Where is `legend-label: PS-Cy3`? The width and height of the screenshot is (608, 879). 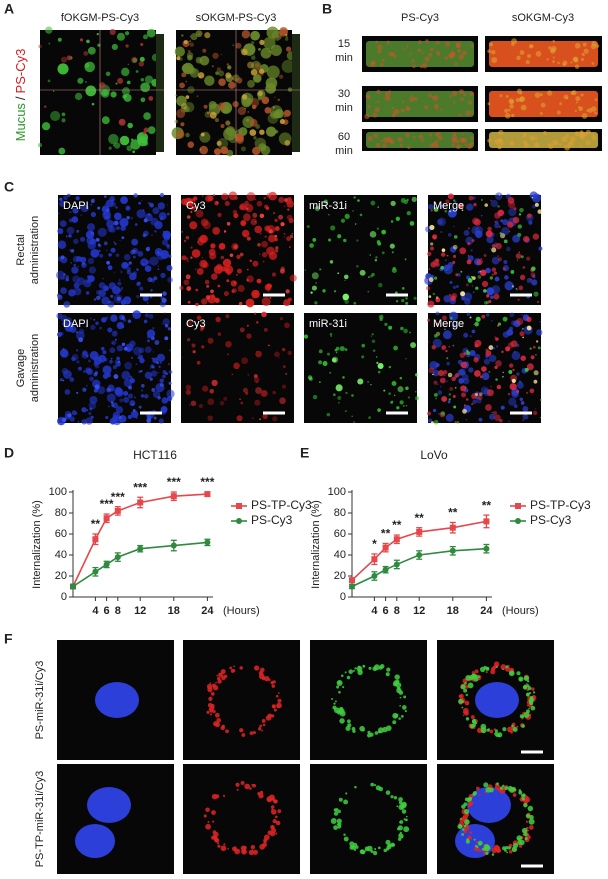 legend-label: PS-Cy3 is located at coordinates (272, 520).